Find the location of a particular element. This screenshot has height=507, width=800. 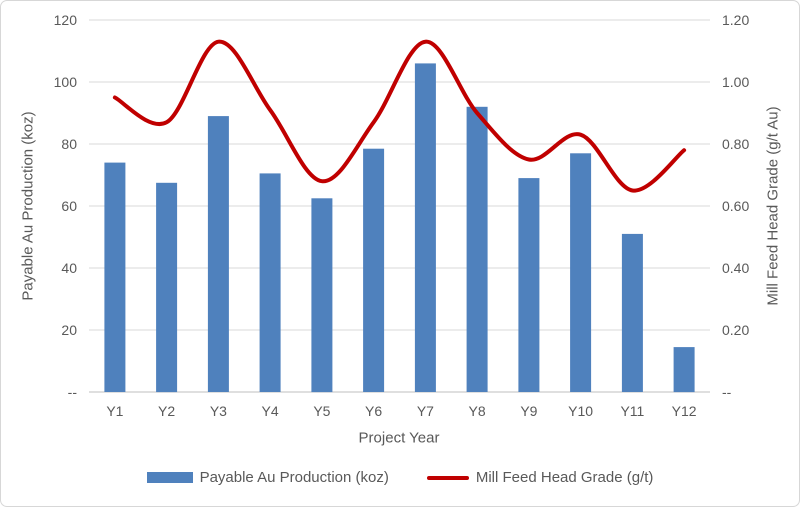

bar-Y2 is located at coordinates (167, 287).